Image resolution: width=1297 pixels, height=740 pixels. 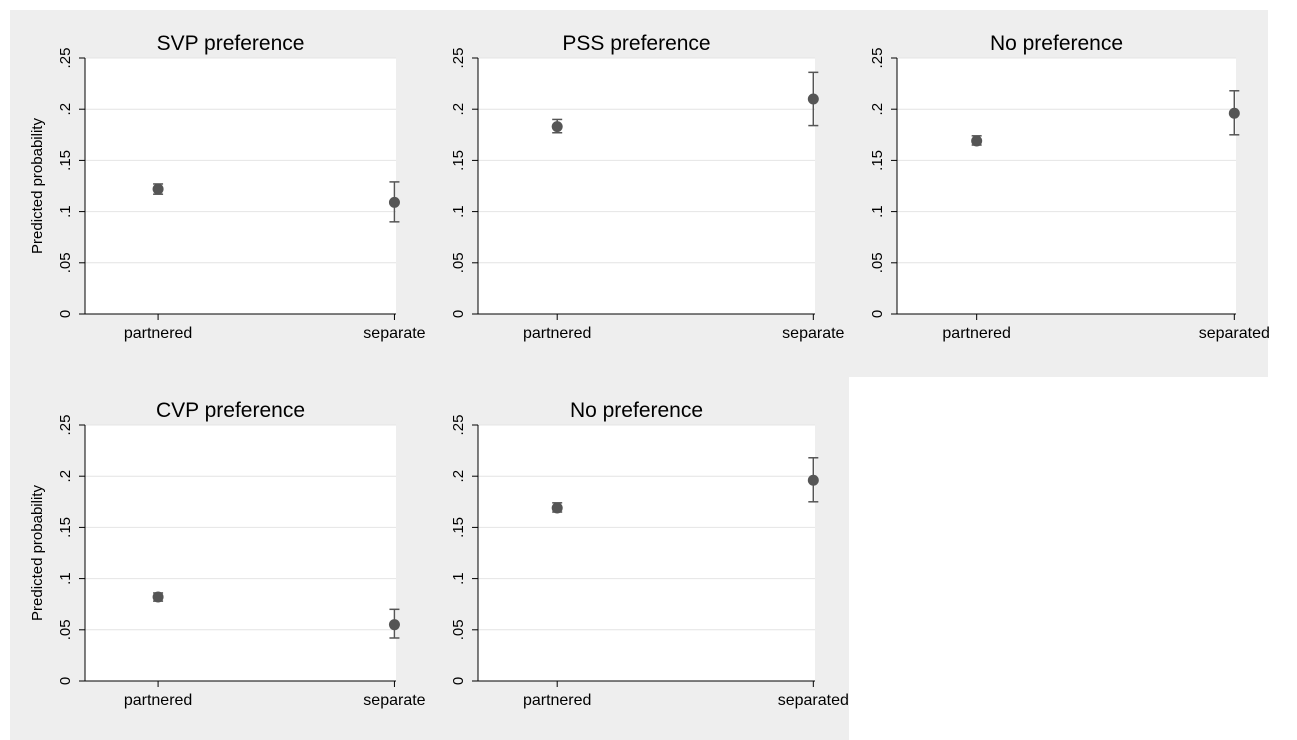 I want to click on panel-title: PSS preference, so click(x=636, y=43).